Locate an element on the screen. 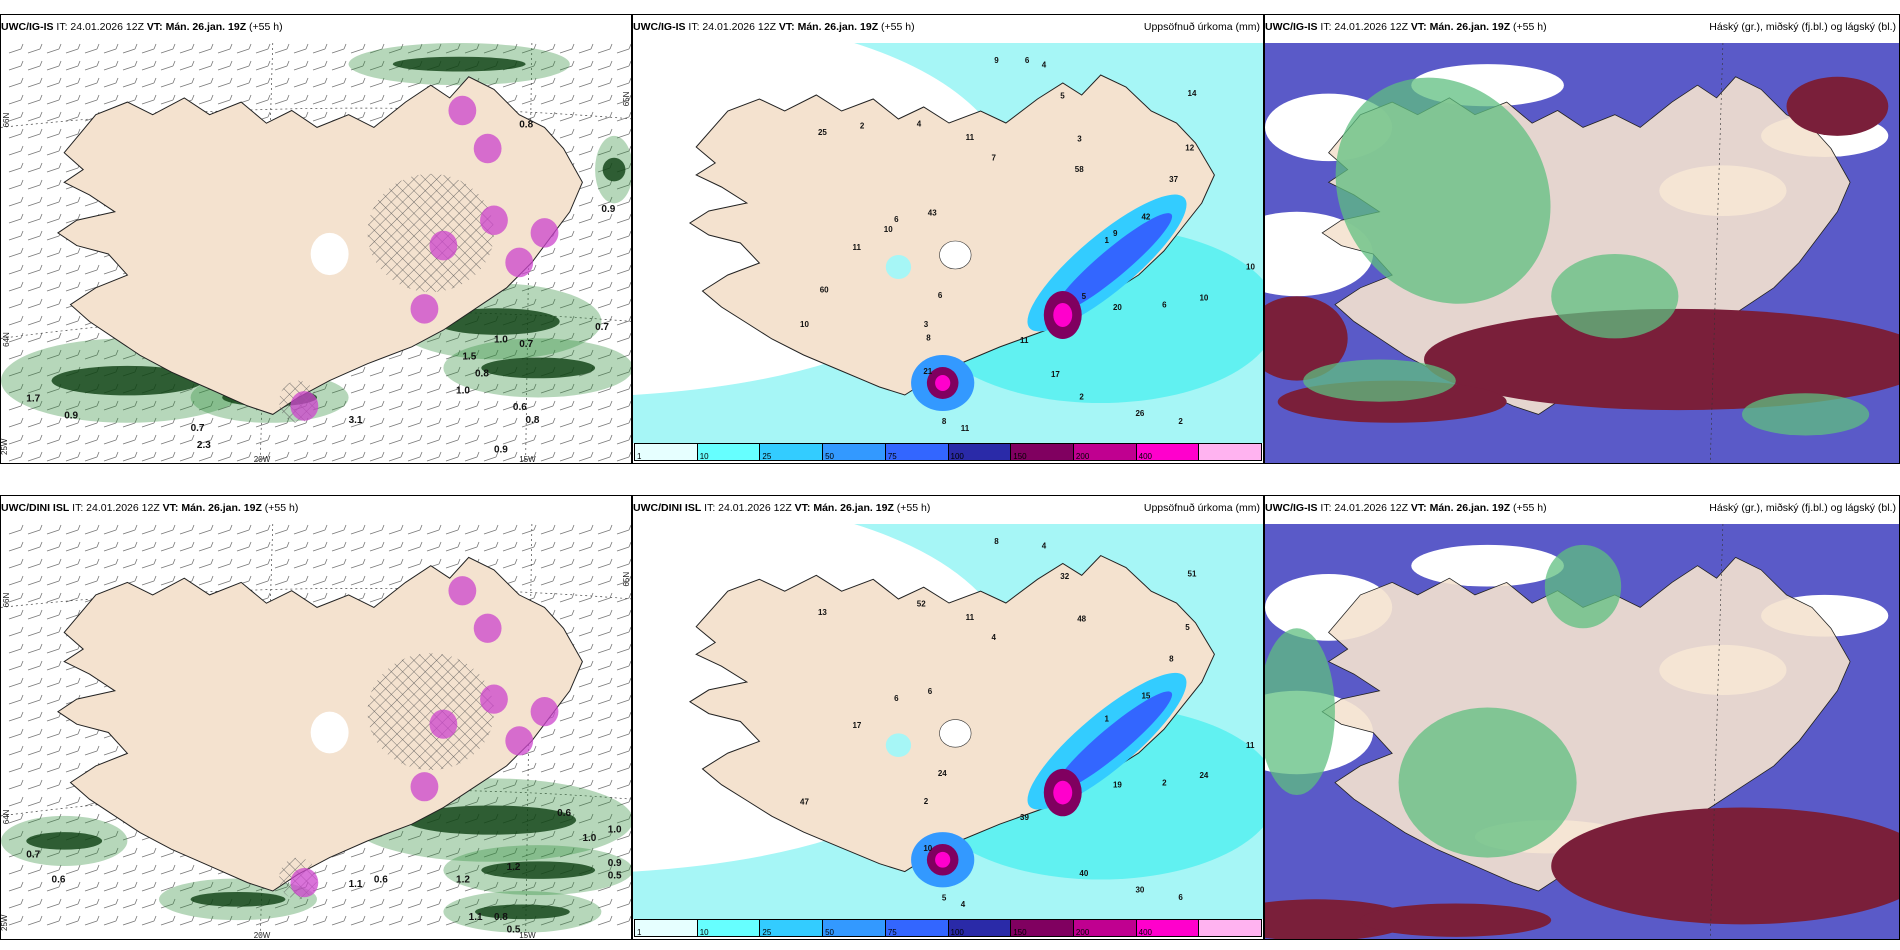  wind-speed-label: 2.3 is located at coordinates (204, 445).